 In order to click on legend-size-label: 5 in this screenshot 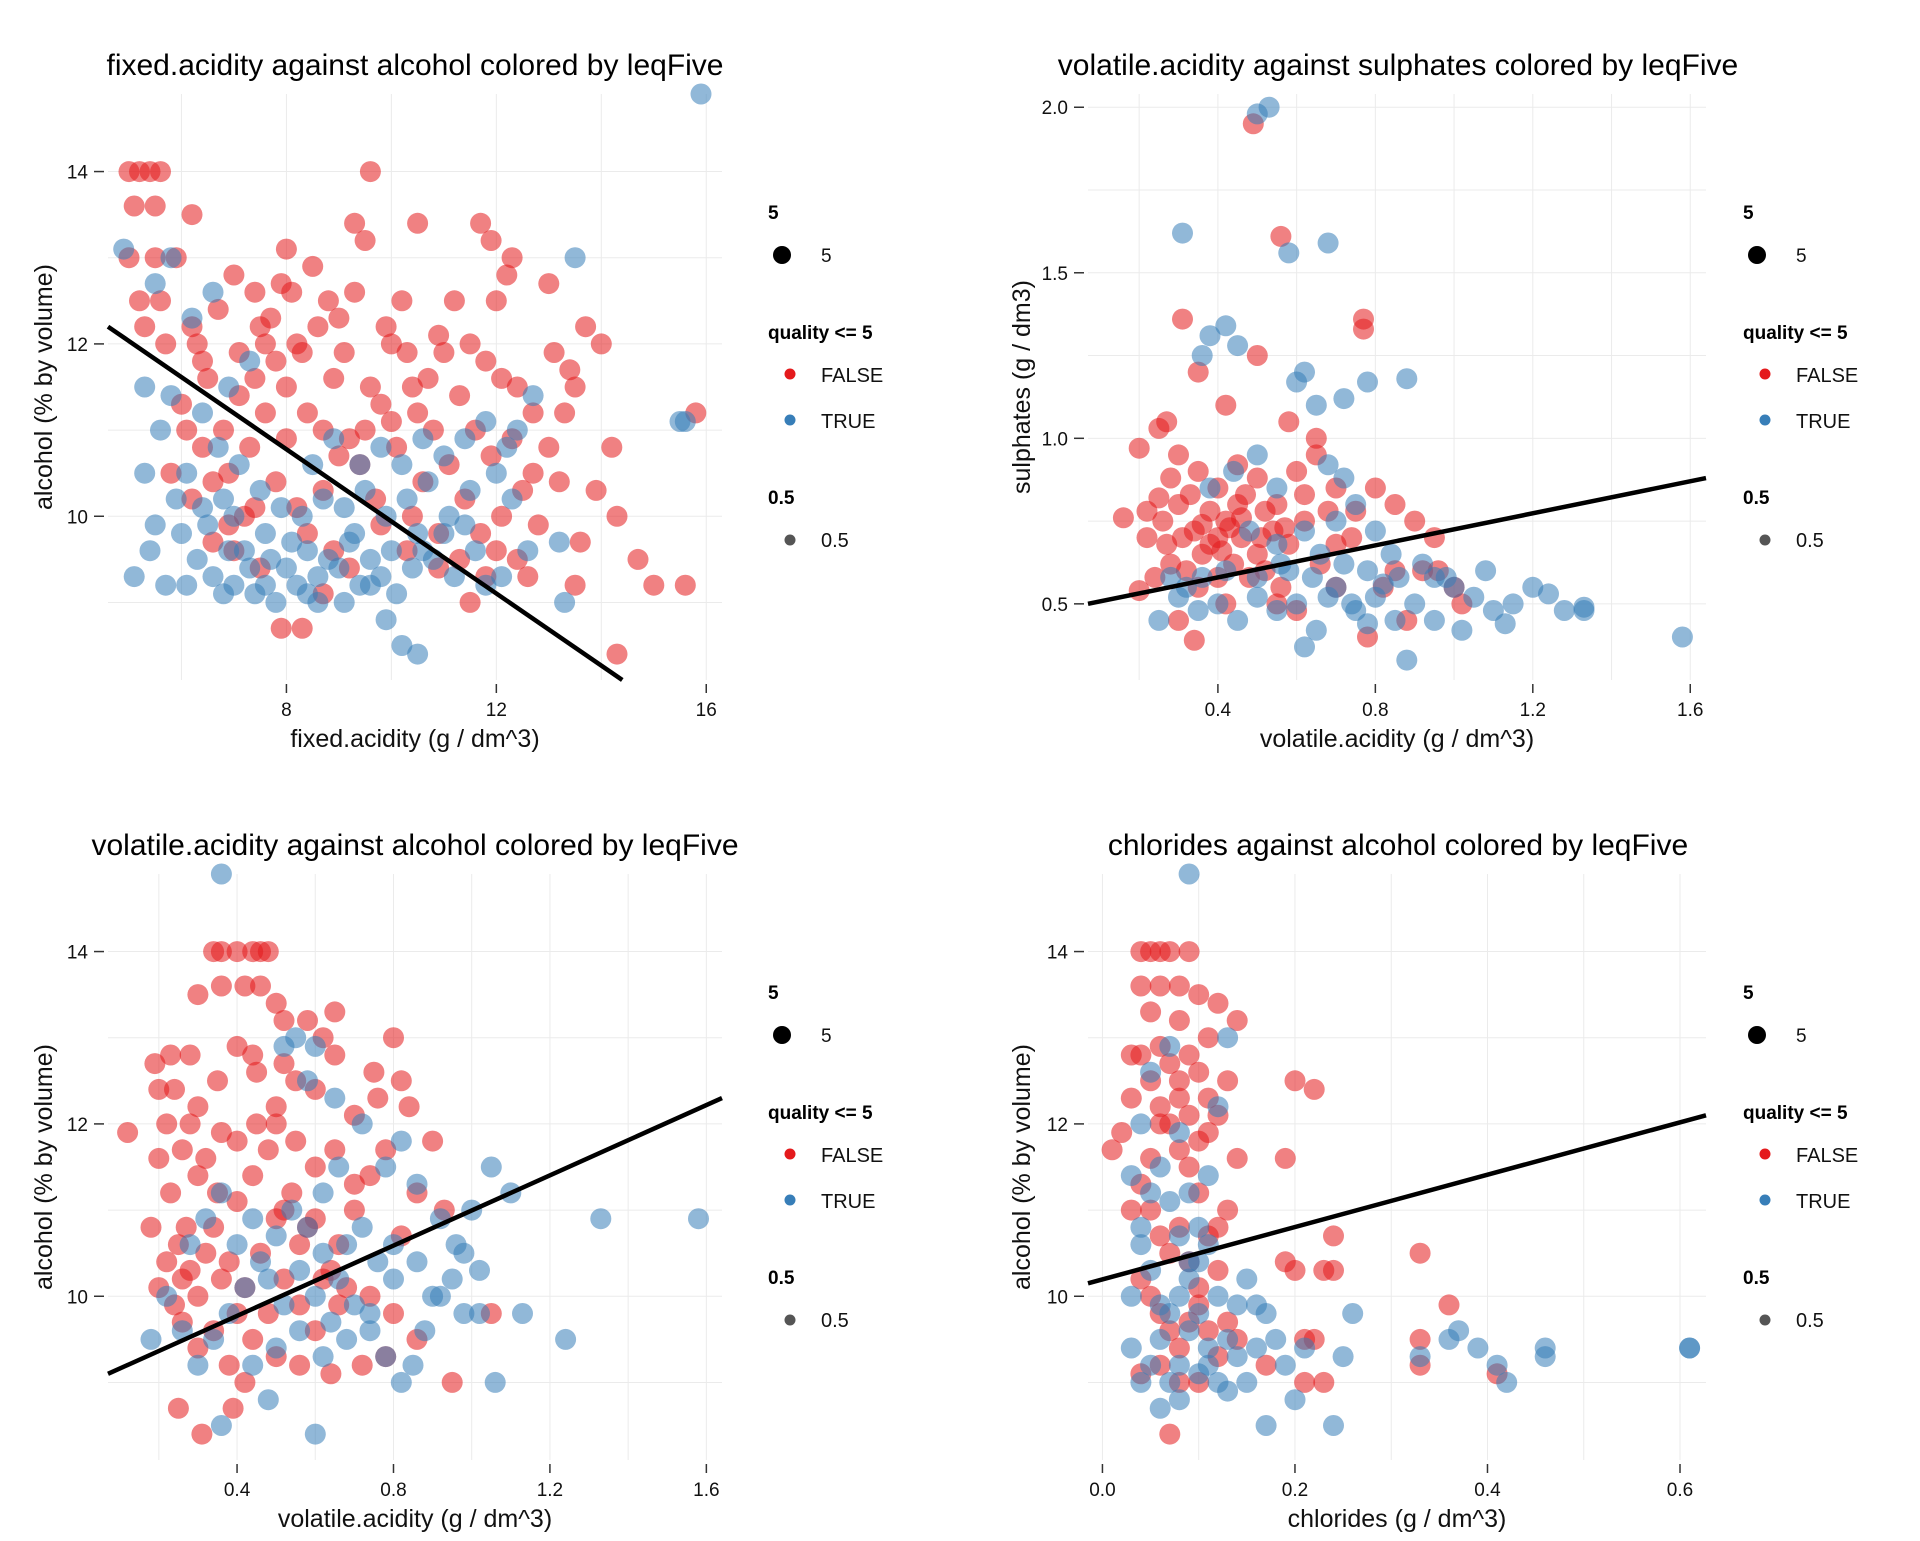, I will do `click(1801, 256)`.